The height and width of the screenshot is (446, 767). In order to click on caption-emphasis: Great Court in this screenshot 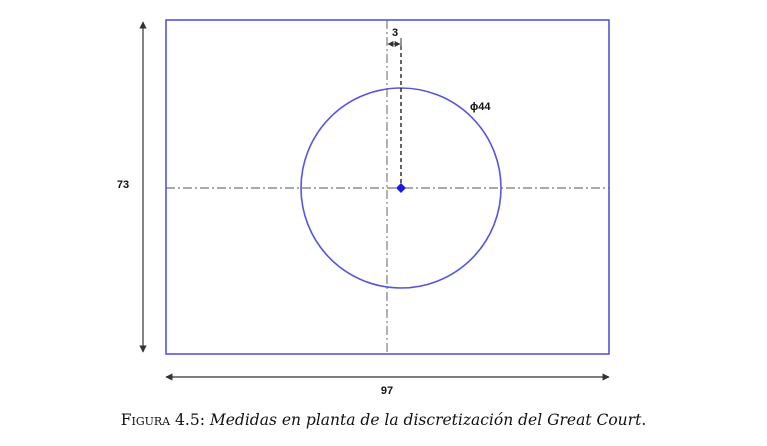, I will do `click(594, 420)`.